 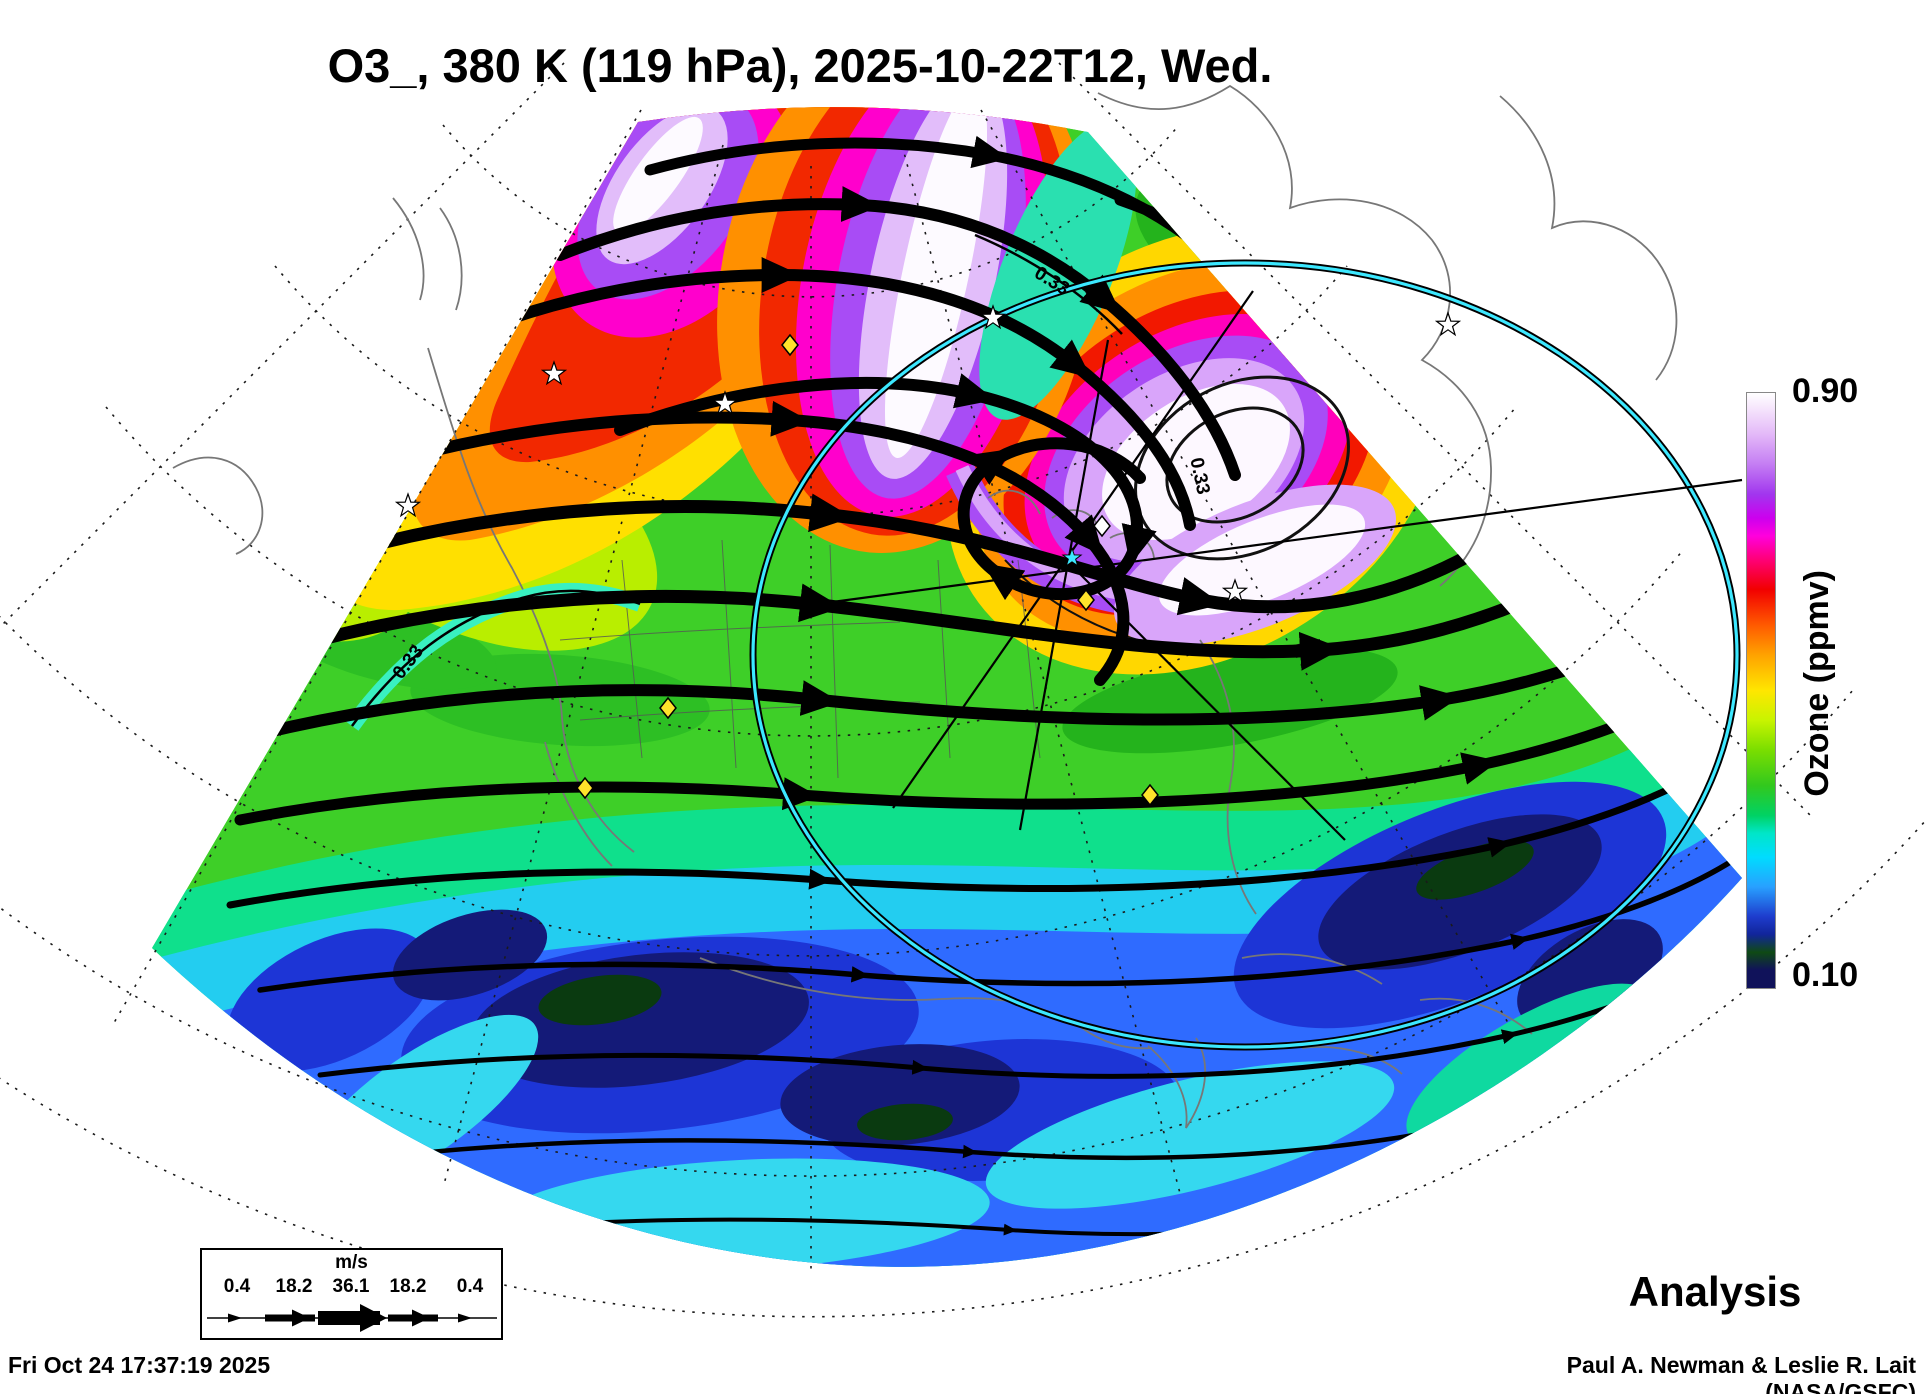 What do you see at coordinates (1715, 1291) in the screenshot?
I see `analysis-mode-label: Analysis` at bounding box center [1715, 1291].